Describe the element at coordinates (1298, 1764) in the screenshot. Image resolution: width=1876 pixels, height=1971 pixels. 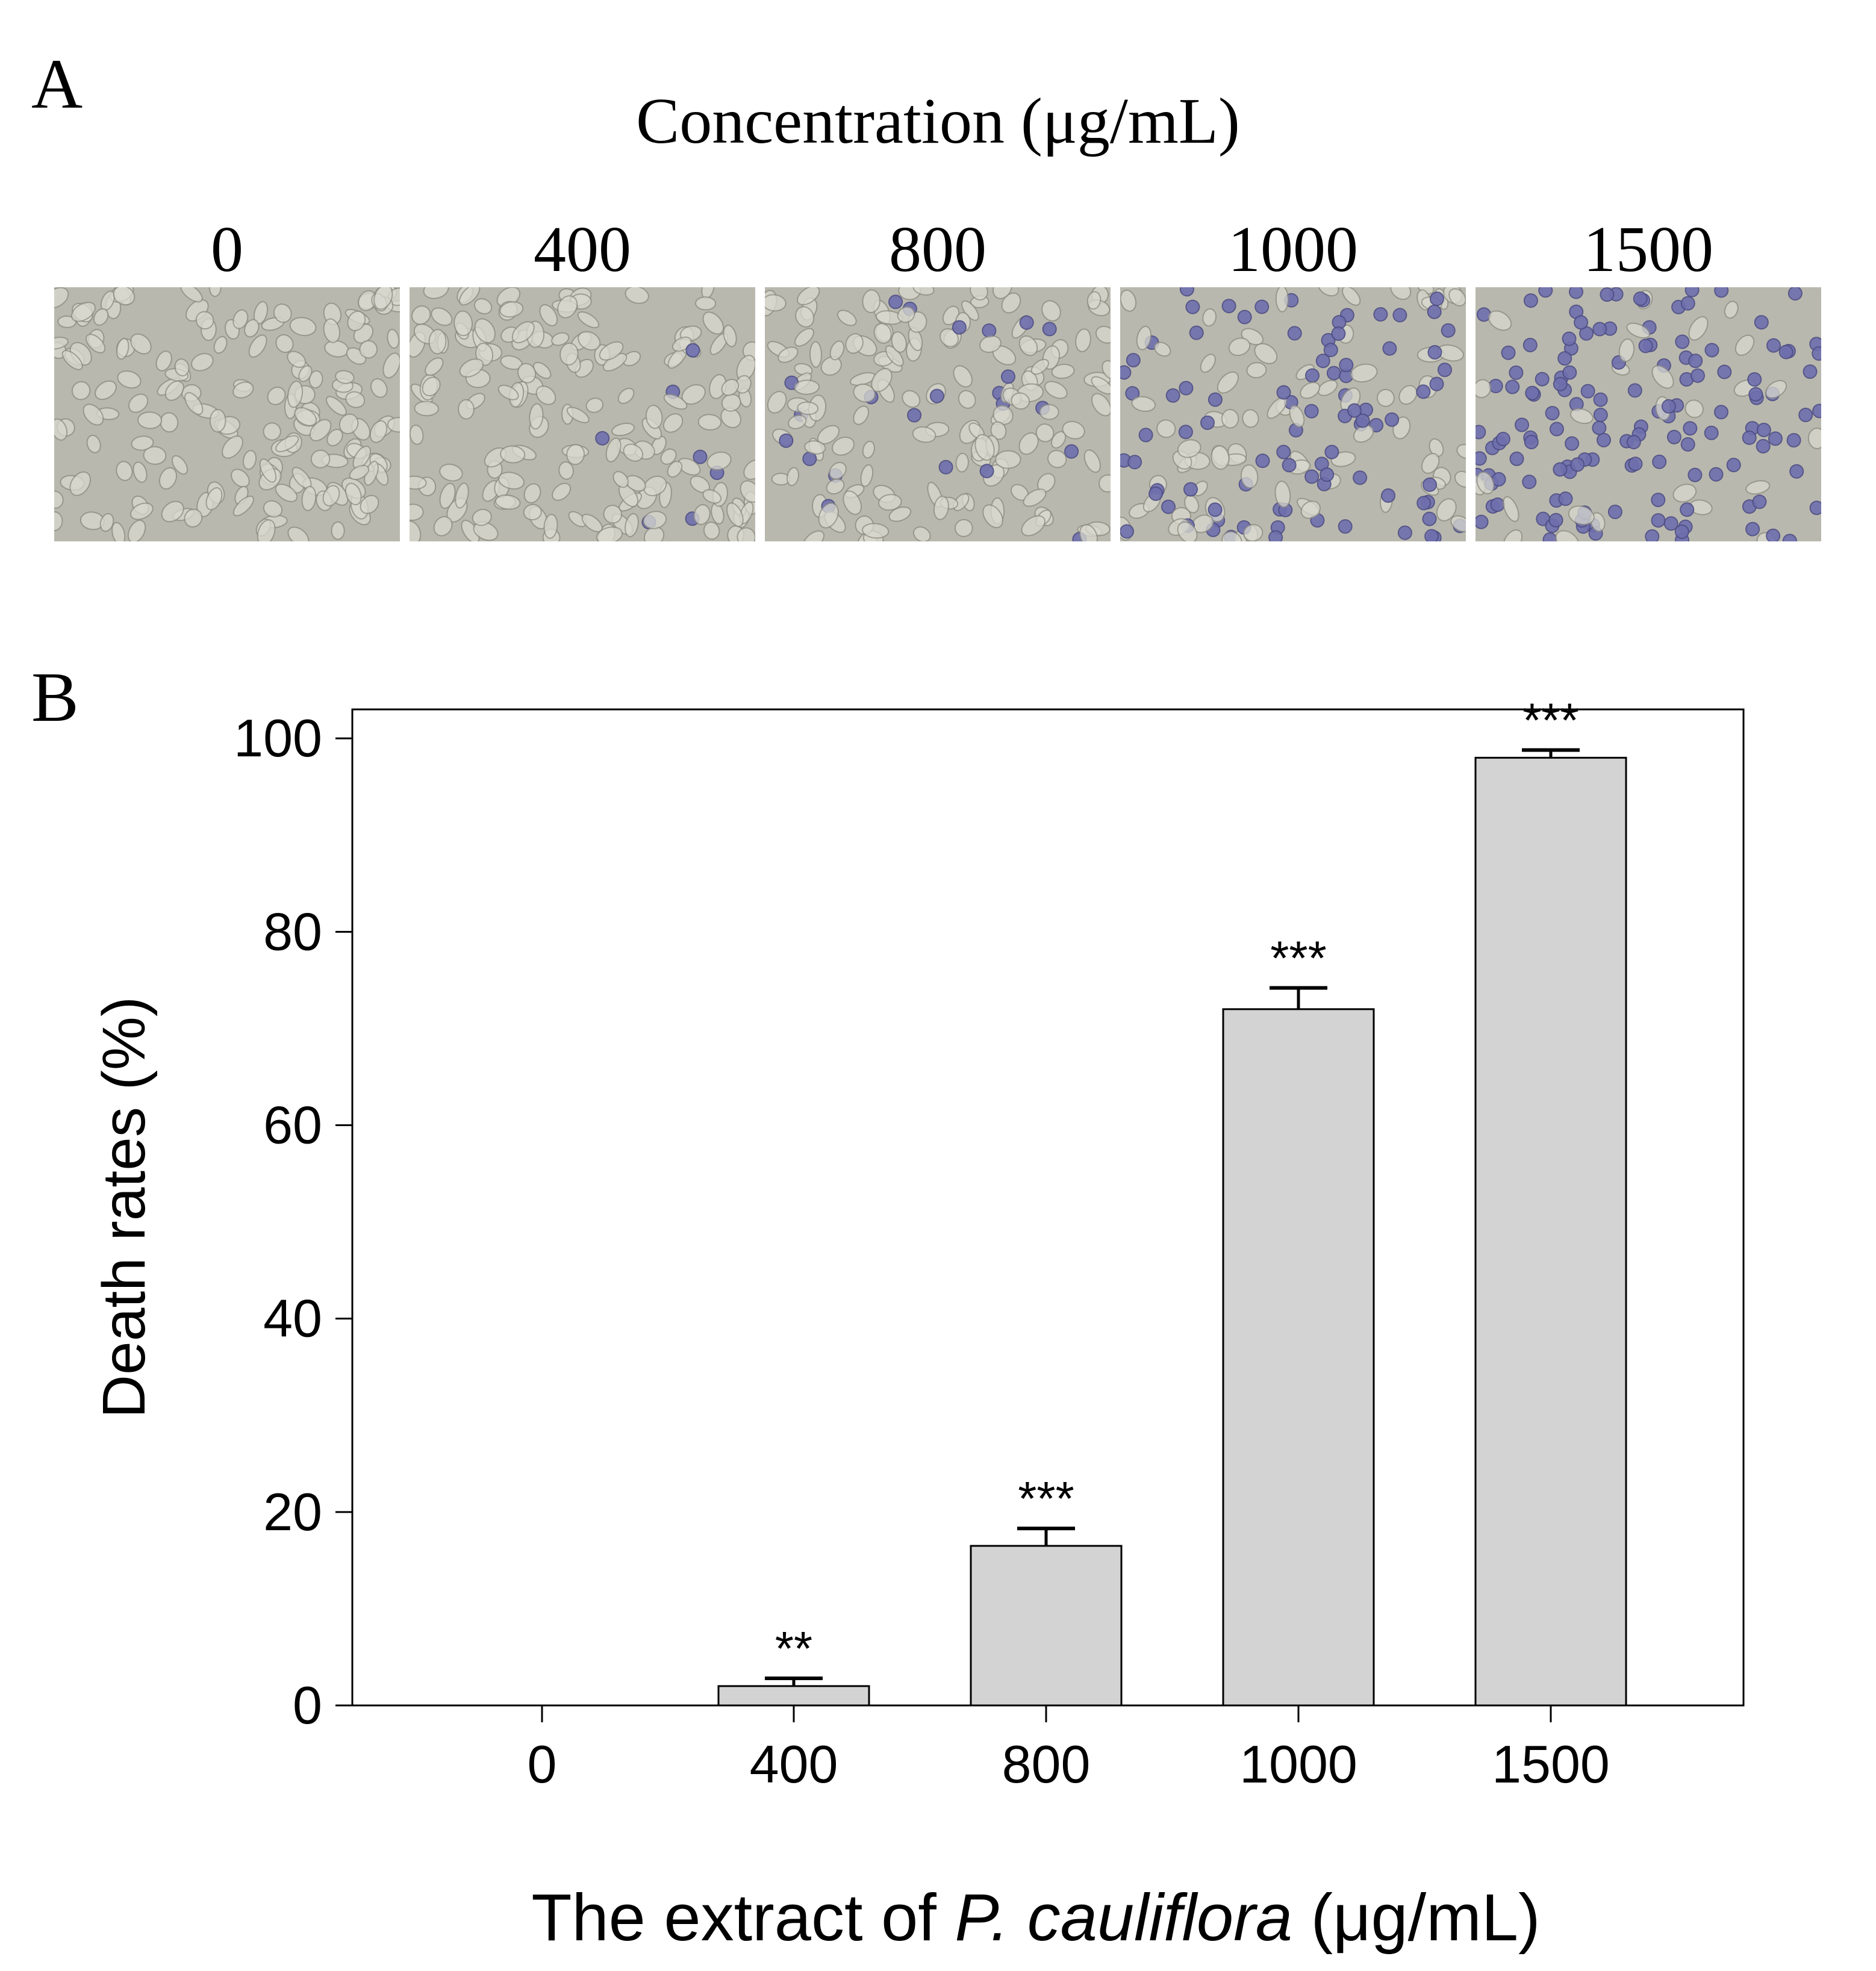
I see `x-tick-label: 1000` at that location.